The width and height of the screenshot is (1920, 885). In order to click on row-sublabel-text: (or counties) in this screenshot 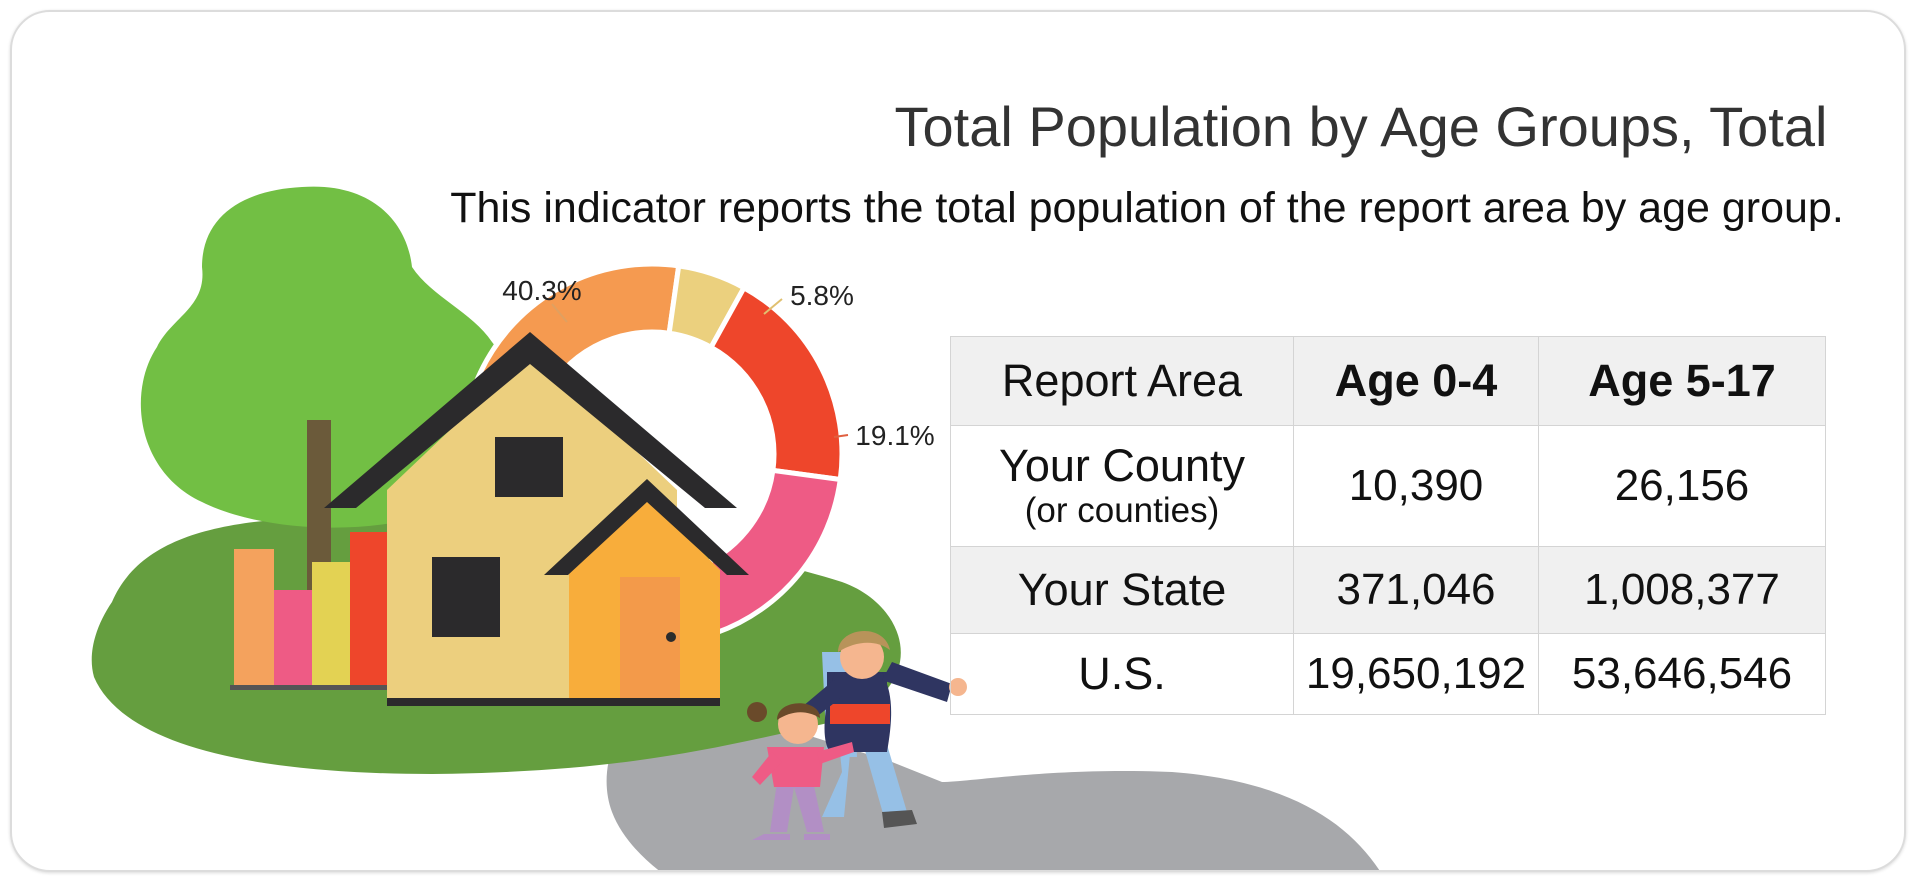, I will do `click(1122, 510)`.